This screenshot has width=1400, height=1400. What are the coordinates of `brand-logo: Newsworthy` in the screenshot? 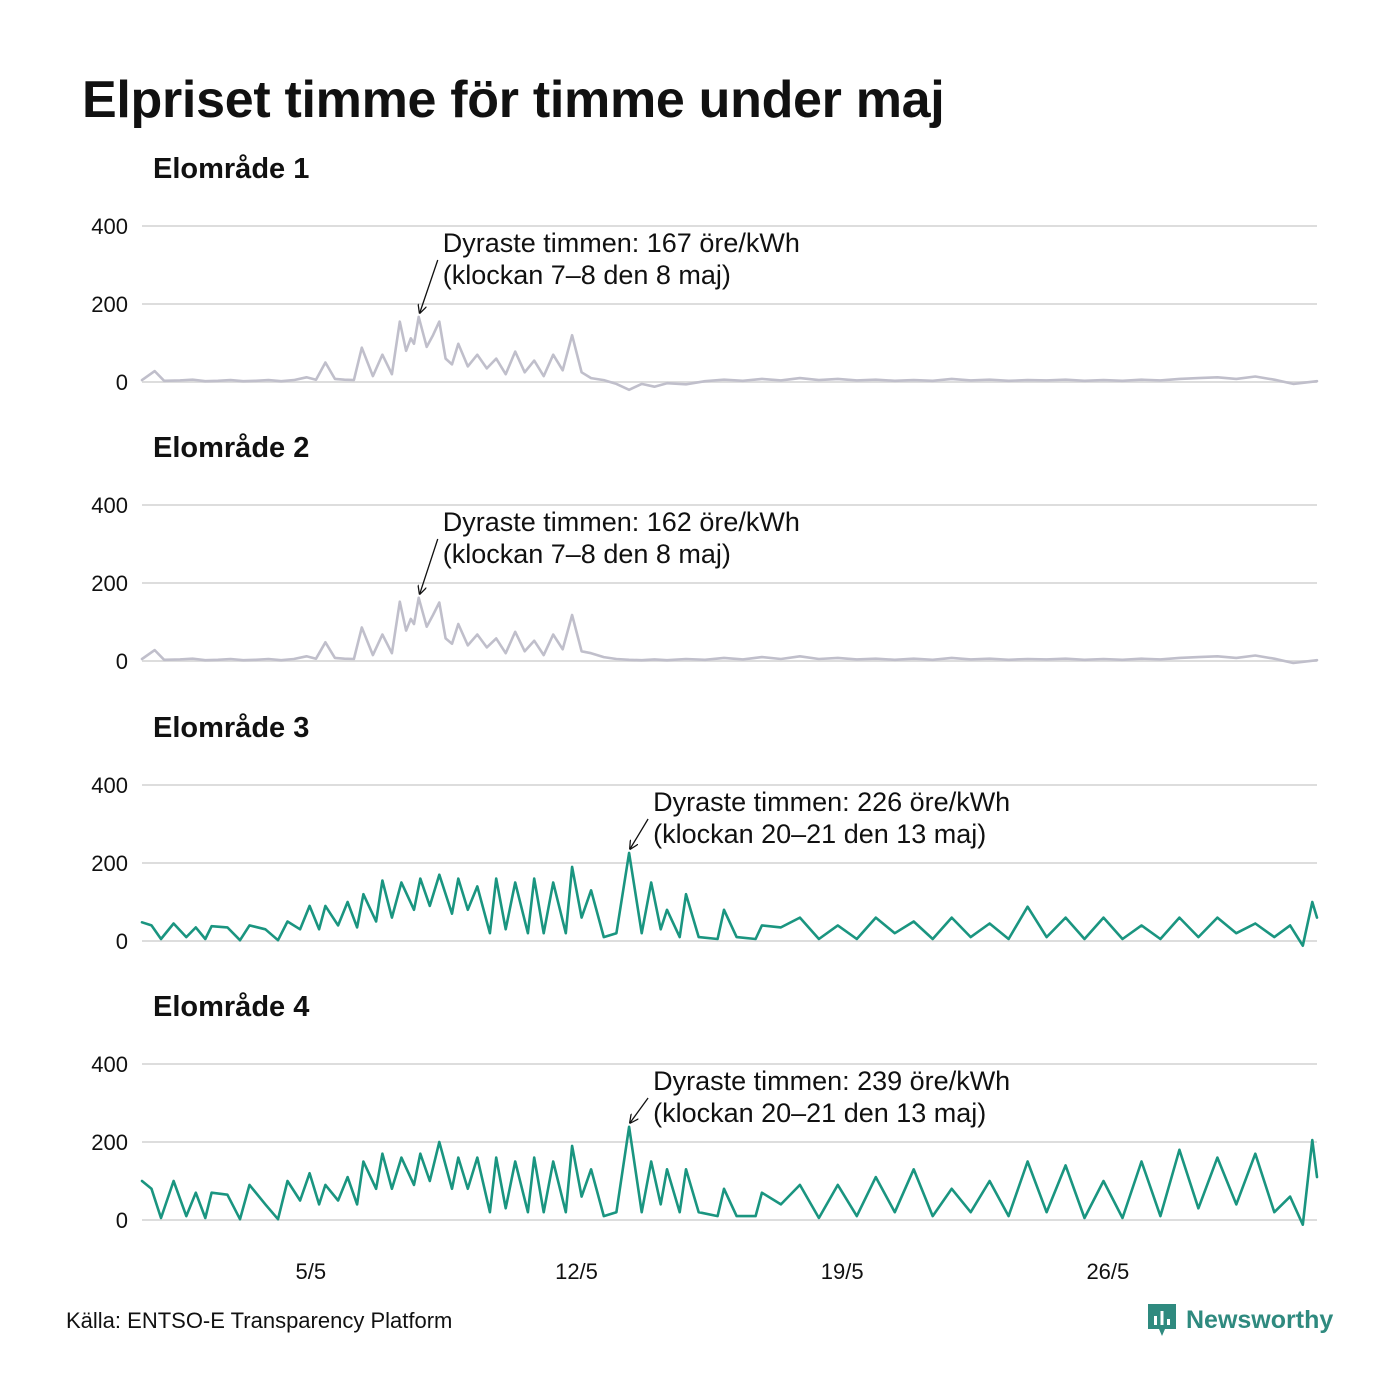 It's located at (1239, 1320).